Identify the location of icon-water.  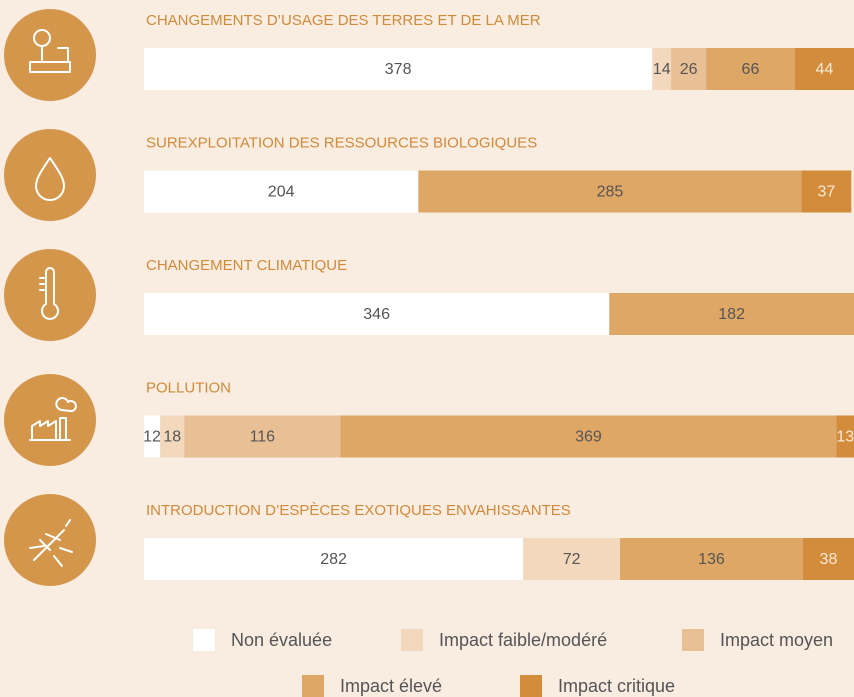
(50, 175).